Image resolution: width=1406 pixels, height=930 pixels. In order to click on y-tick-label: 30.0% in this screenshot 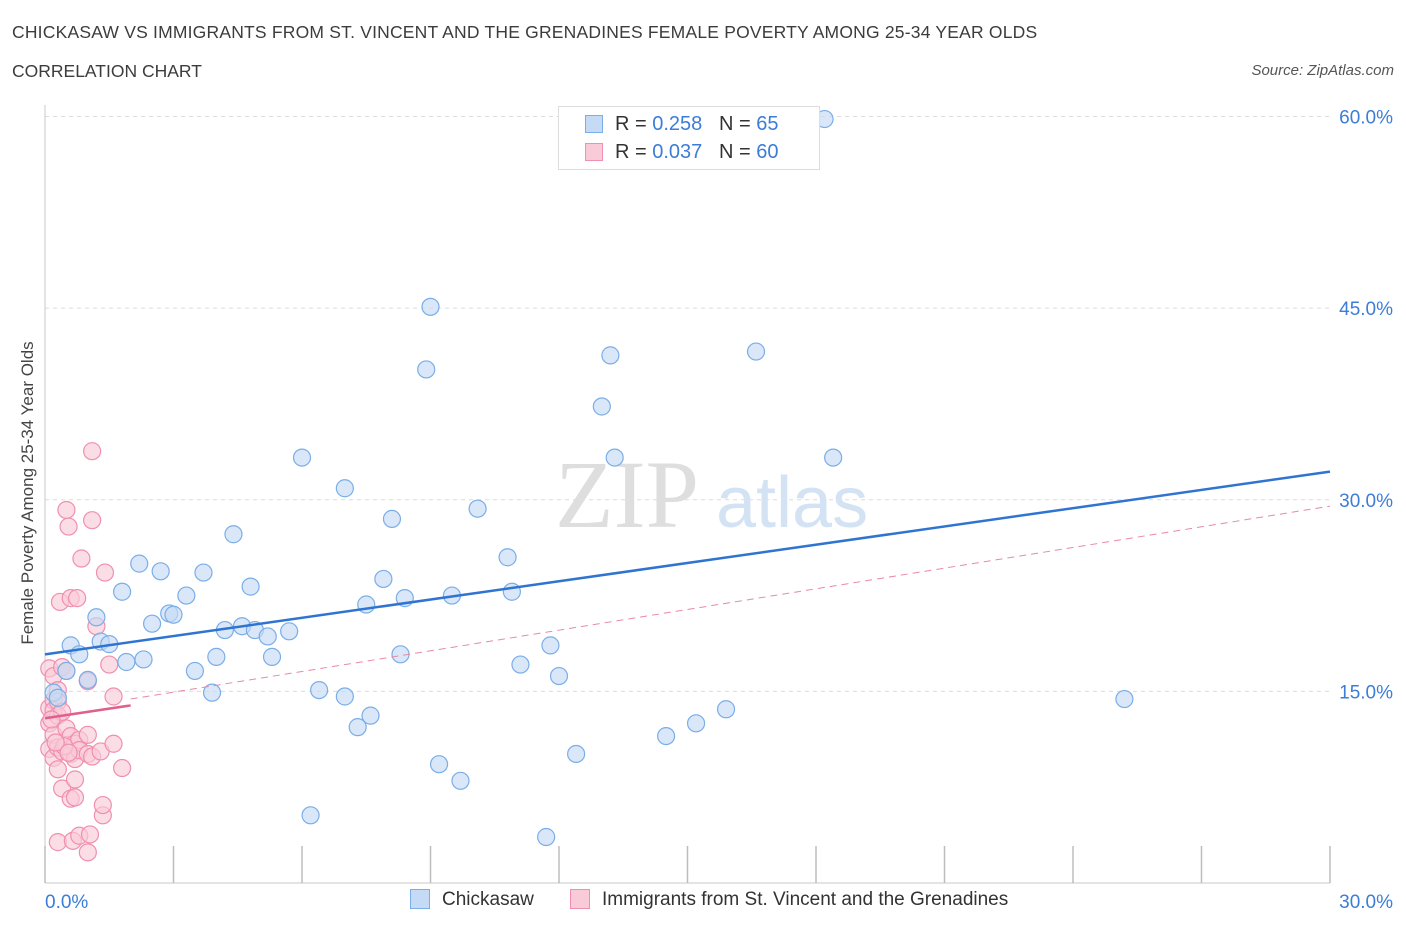, I will do `click(1366, 501)`.